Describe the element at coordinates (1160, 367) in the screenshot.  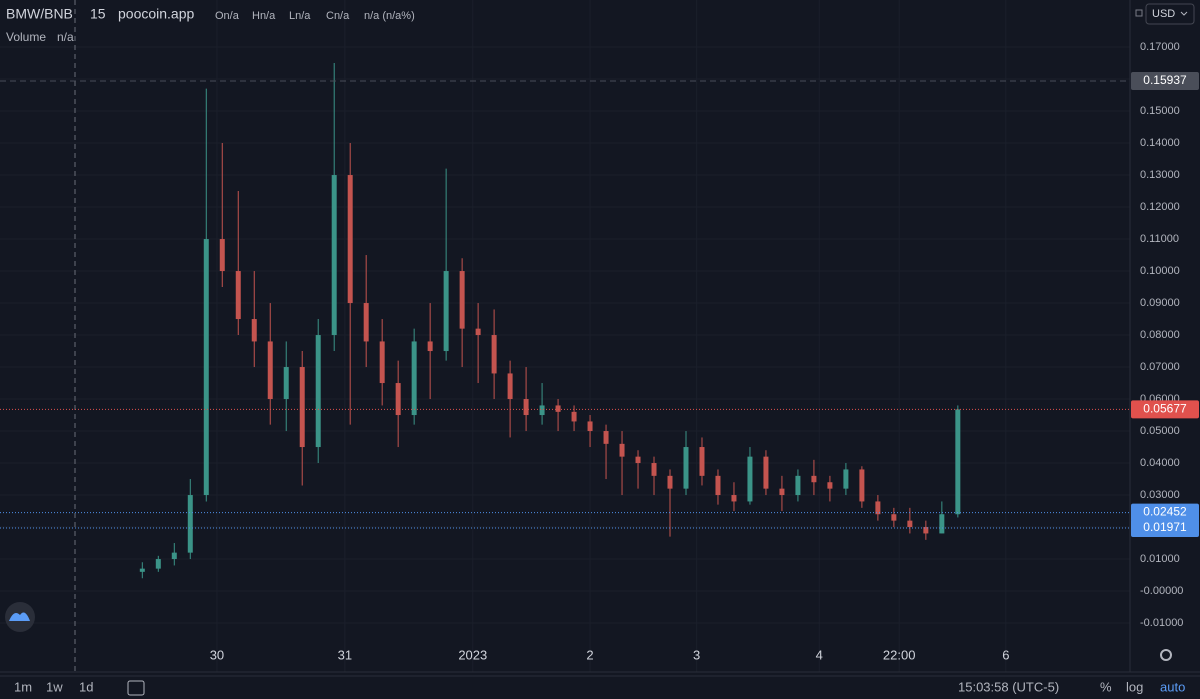
I see `y-tick-label: 0.07000` at that location.